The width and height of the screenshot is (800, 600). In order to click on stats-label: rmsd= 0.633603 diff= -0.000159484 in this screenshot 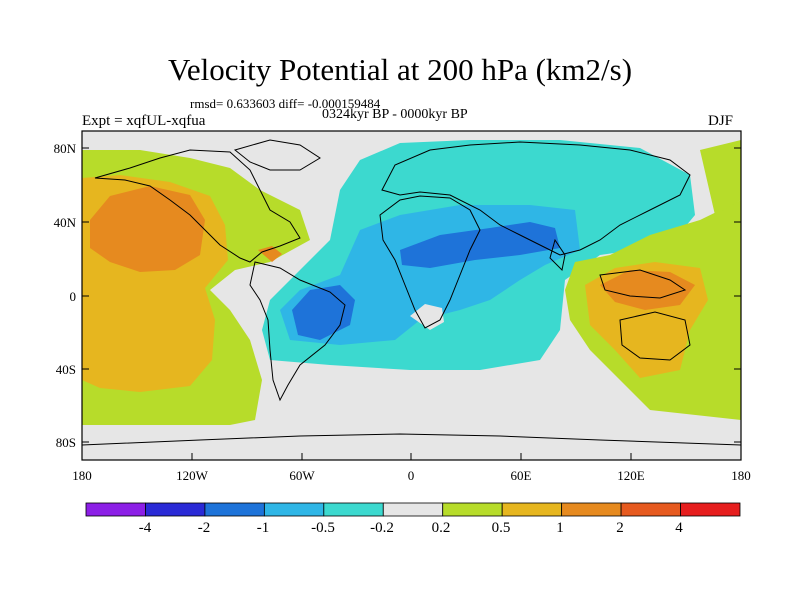, I will do `click(285, 103)`.